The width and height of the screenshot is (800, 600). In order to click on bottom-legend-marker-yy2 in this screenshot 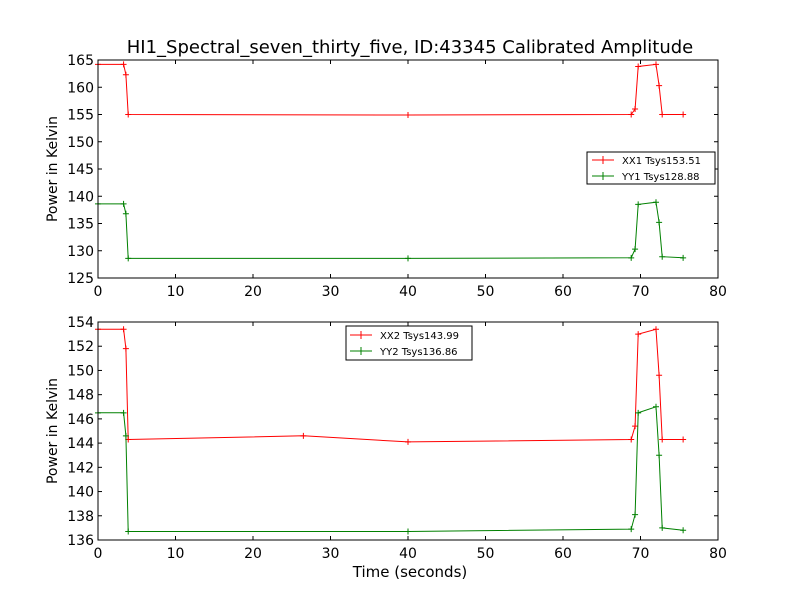, I will do `click(361, 351)`.